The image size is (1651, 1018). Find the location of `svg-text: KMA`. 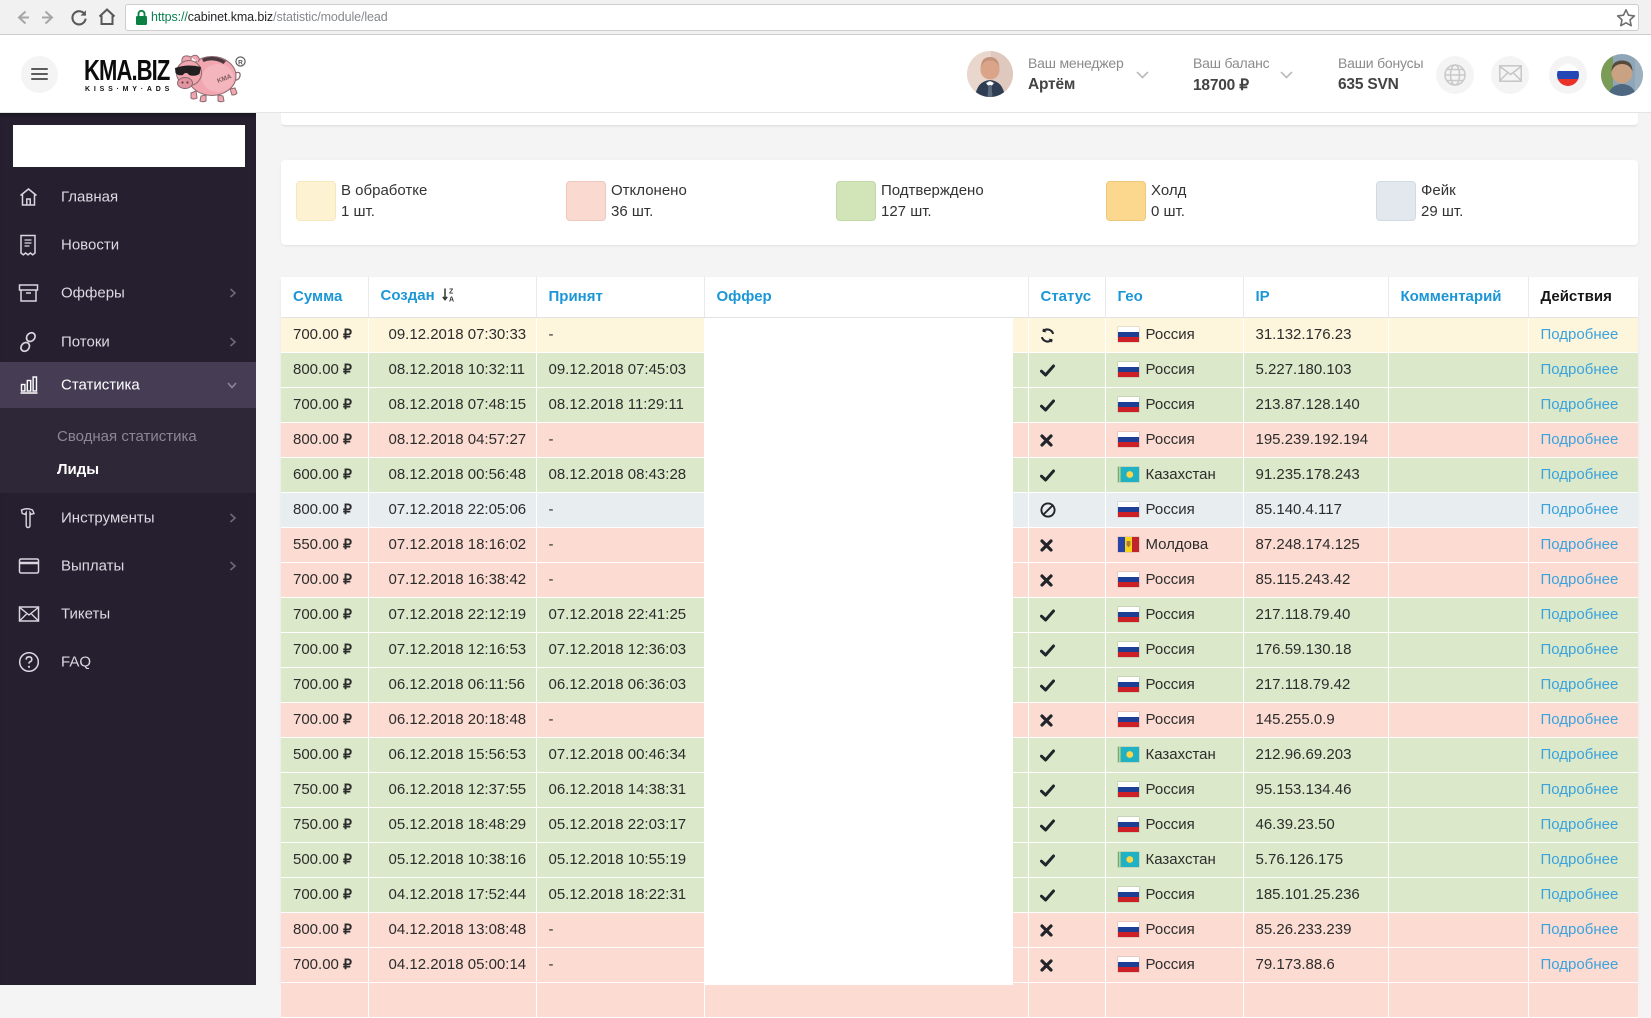

svg-text: KMA is located at coordinates (224, 79).